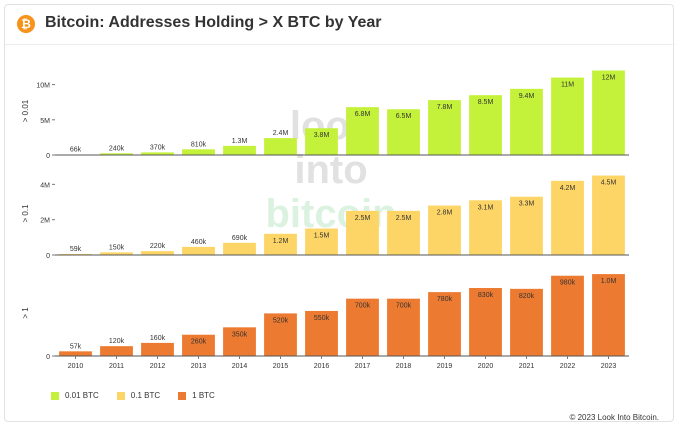 This screenshot has height=427, width=680. I want to click on x-tick-label: 2020, so click(486, 366).